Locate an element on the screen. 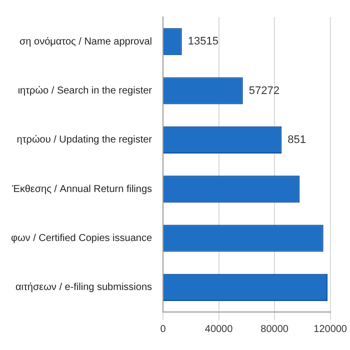  data-label: 57272 is located at coordinates (264, 90).